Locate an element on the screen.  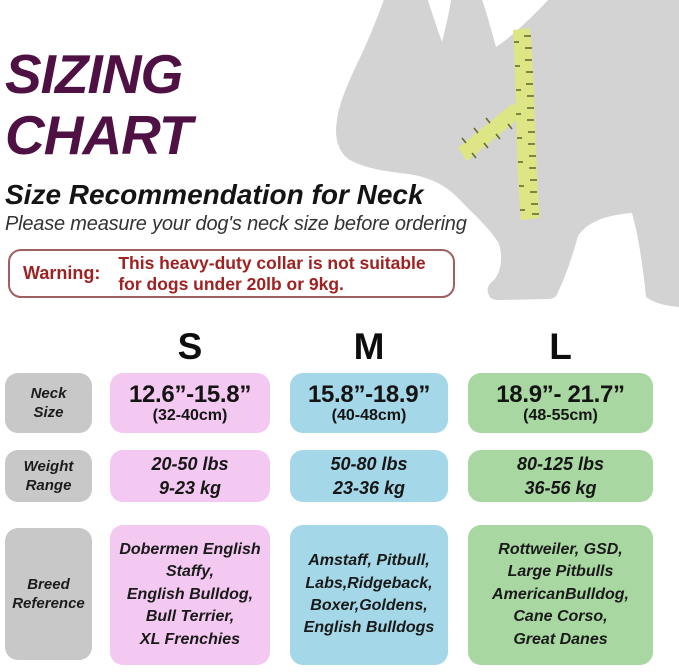
weight-range-m-text: 50-80 lbs 23-36 kg is located at coordinates (369, 475).